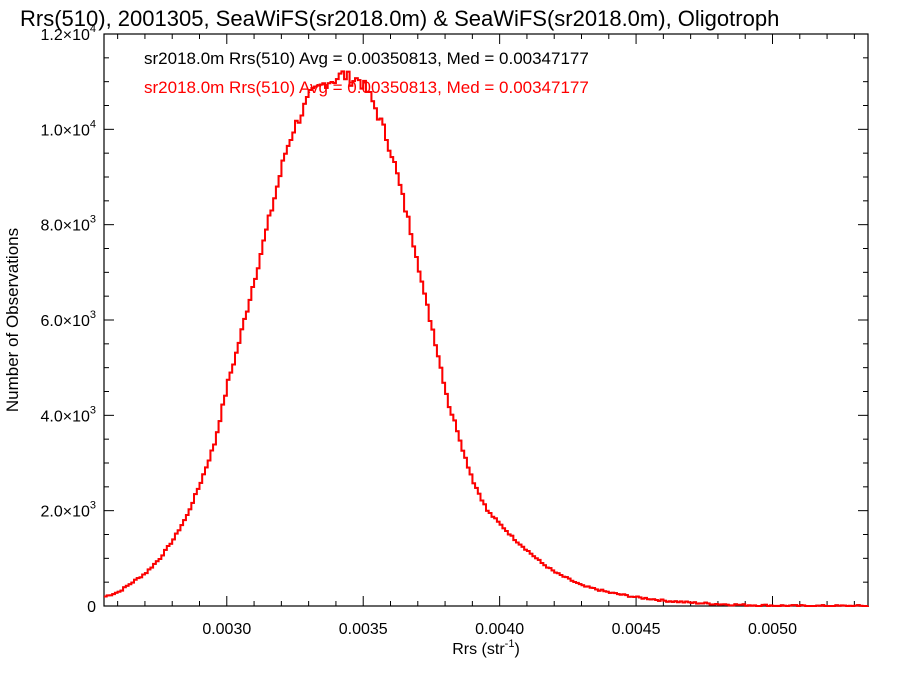 The height and width of the screenshot is (675, 900). What do you see at coordinates (64, 35) in the screenshot?
I see `y-tick-mantissa: 1.2×10` at bounding box center [64, 35].